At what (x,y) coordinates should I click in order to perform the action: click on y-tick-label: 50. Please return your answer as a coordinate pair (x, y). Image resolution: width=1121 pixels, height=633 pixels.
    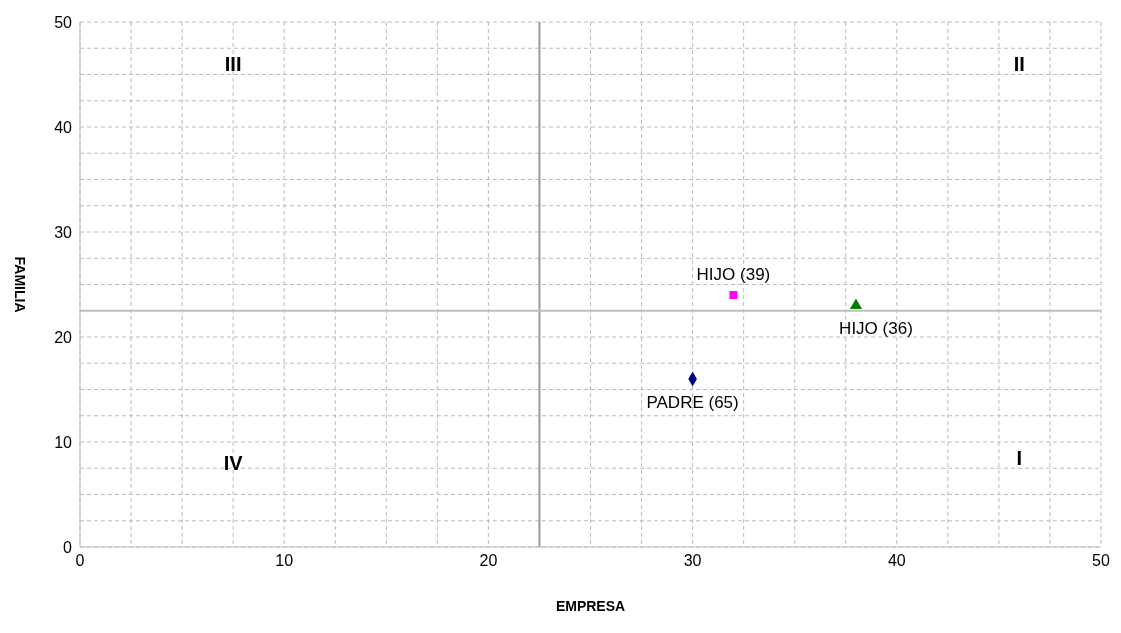
    Looking at the image, I should click on (63, 22).